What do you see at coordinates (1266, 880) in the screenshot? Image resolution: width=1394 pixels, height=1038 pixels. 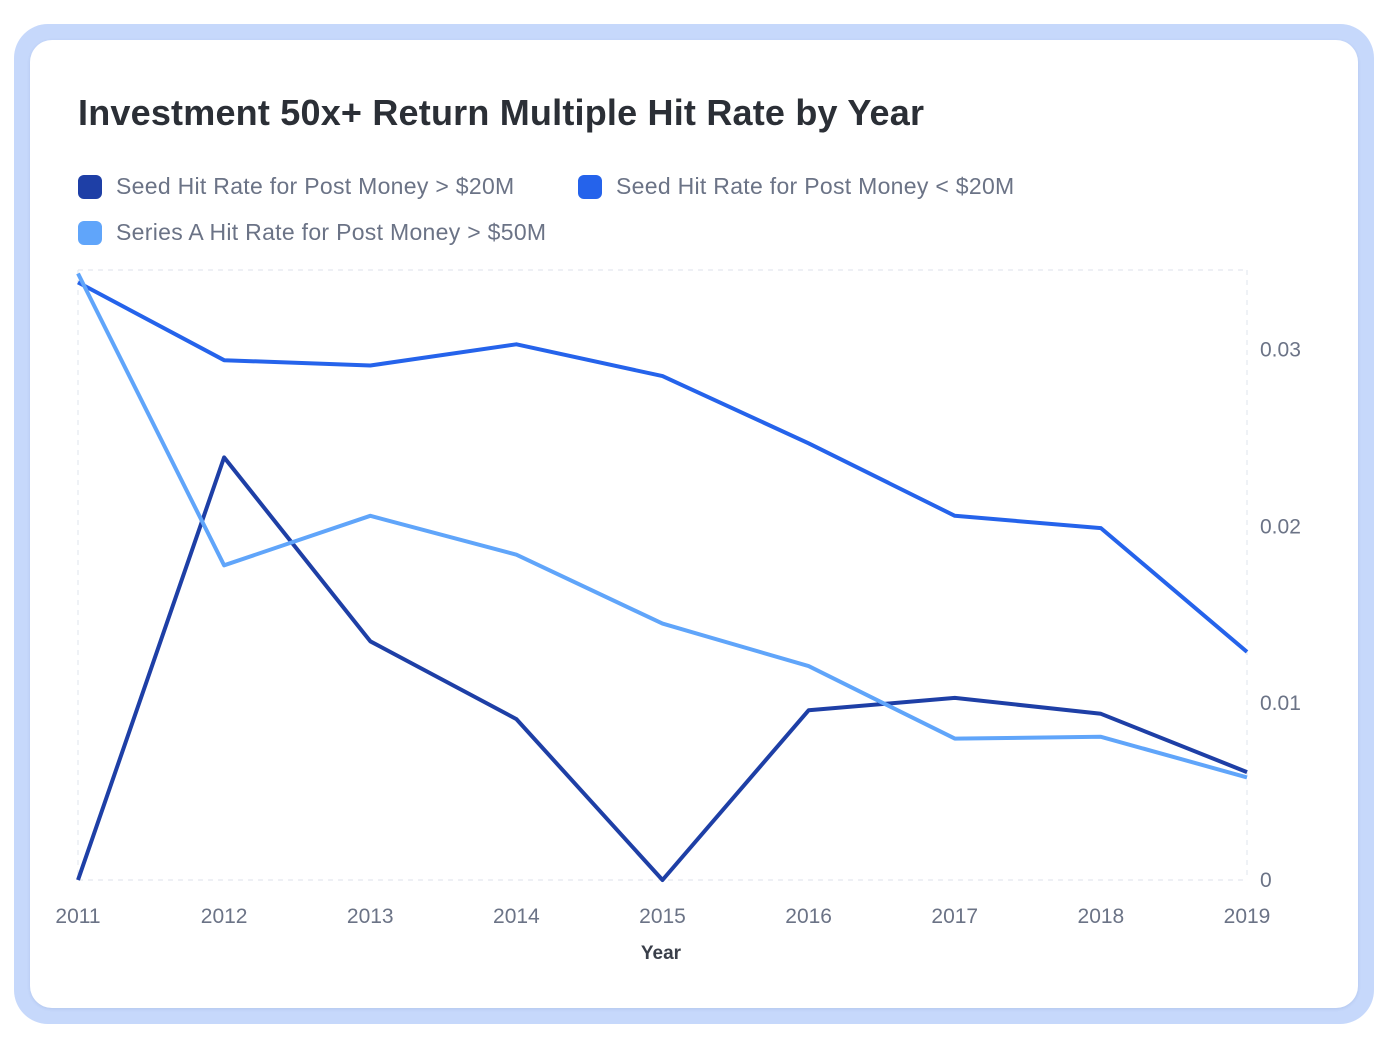 I see `y-tick-label-0: 0` at bounding box center [1266, 880].